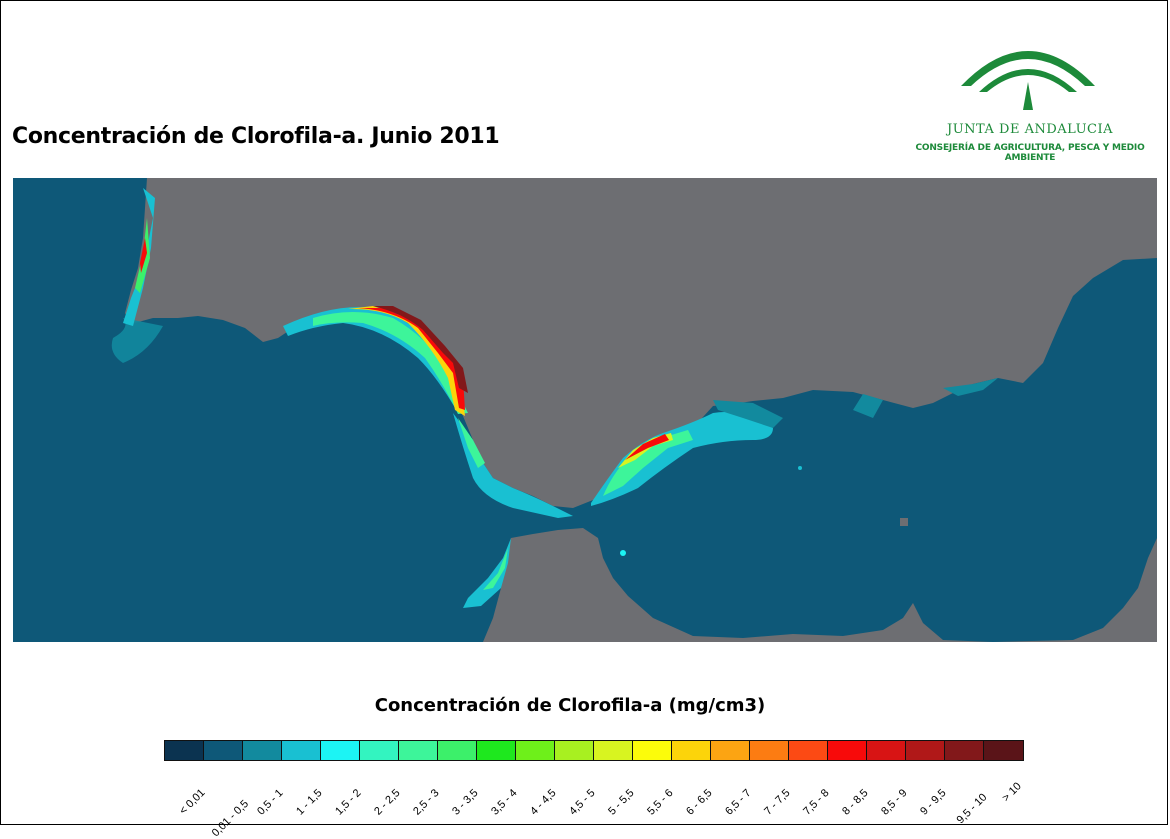 This screenshot has height=839, width=1170. I want to click on legend-tick-label: 5,5 - 6, so click(660, 802).